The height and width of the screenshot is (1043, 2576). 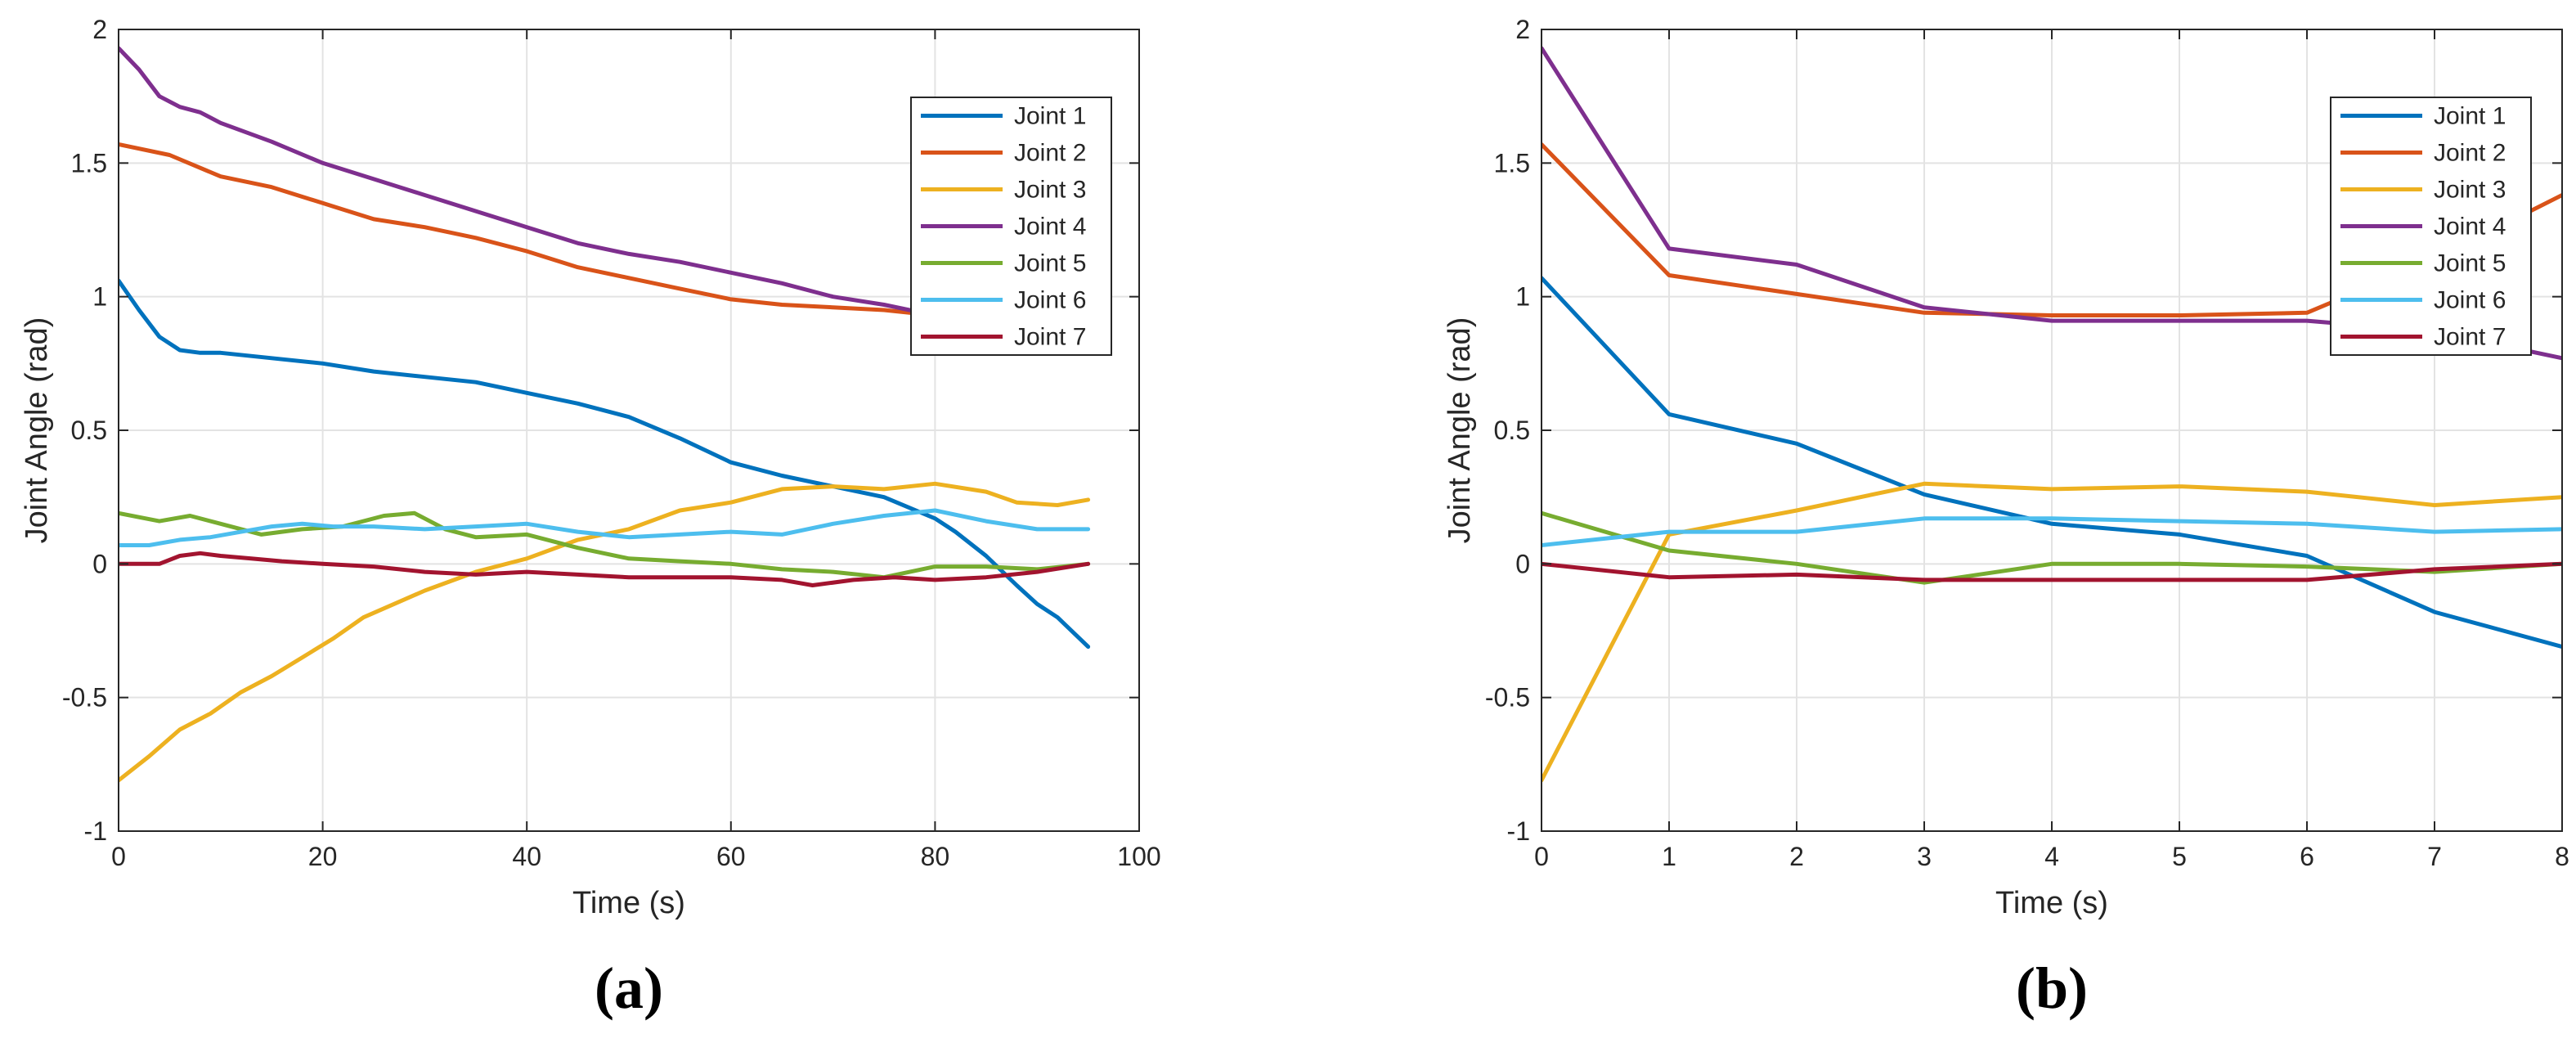 I want to click on x-tick-label: 8, so click(x=2562, y=856).